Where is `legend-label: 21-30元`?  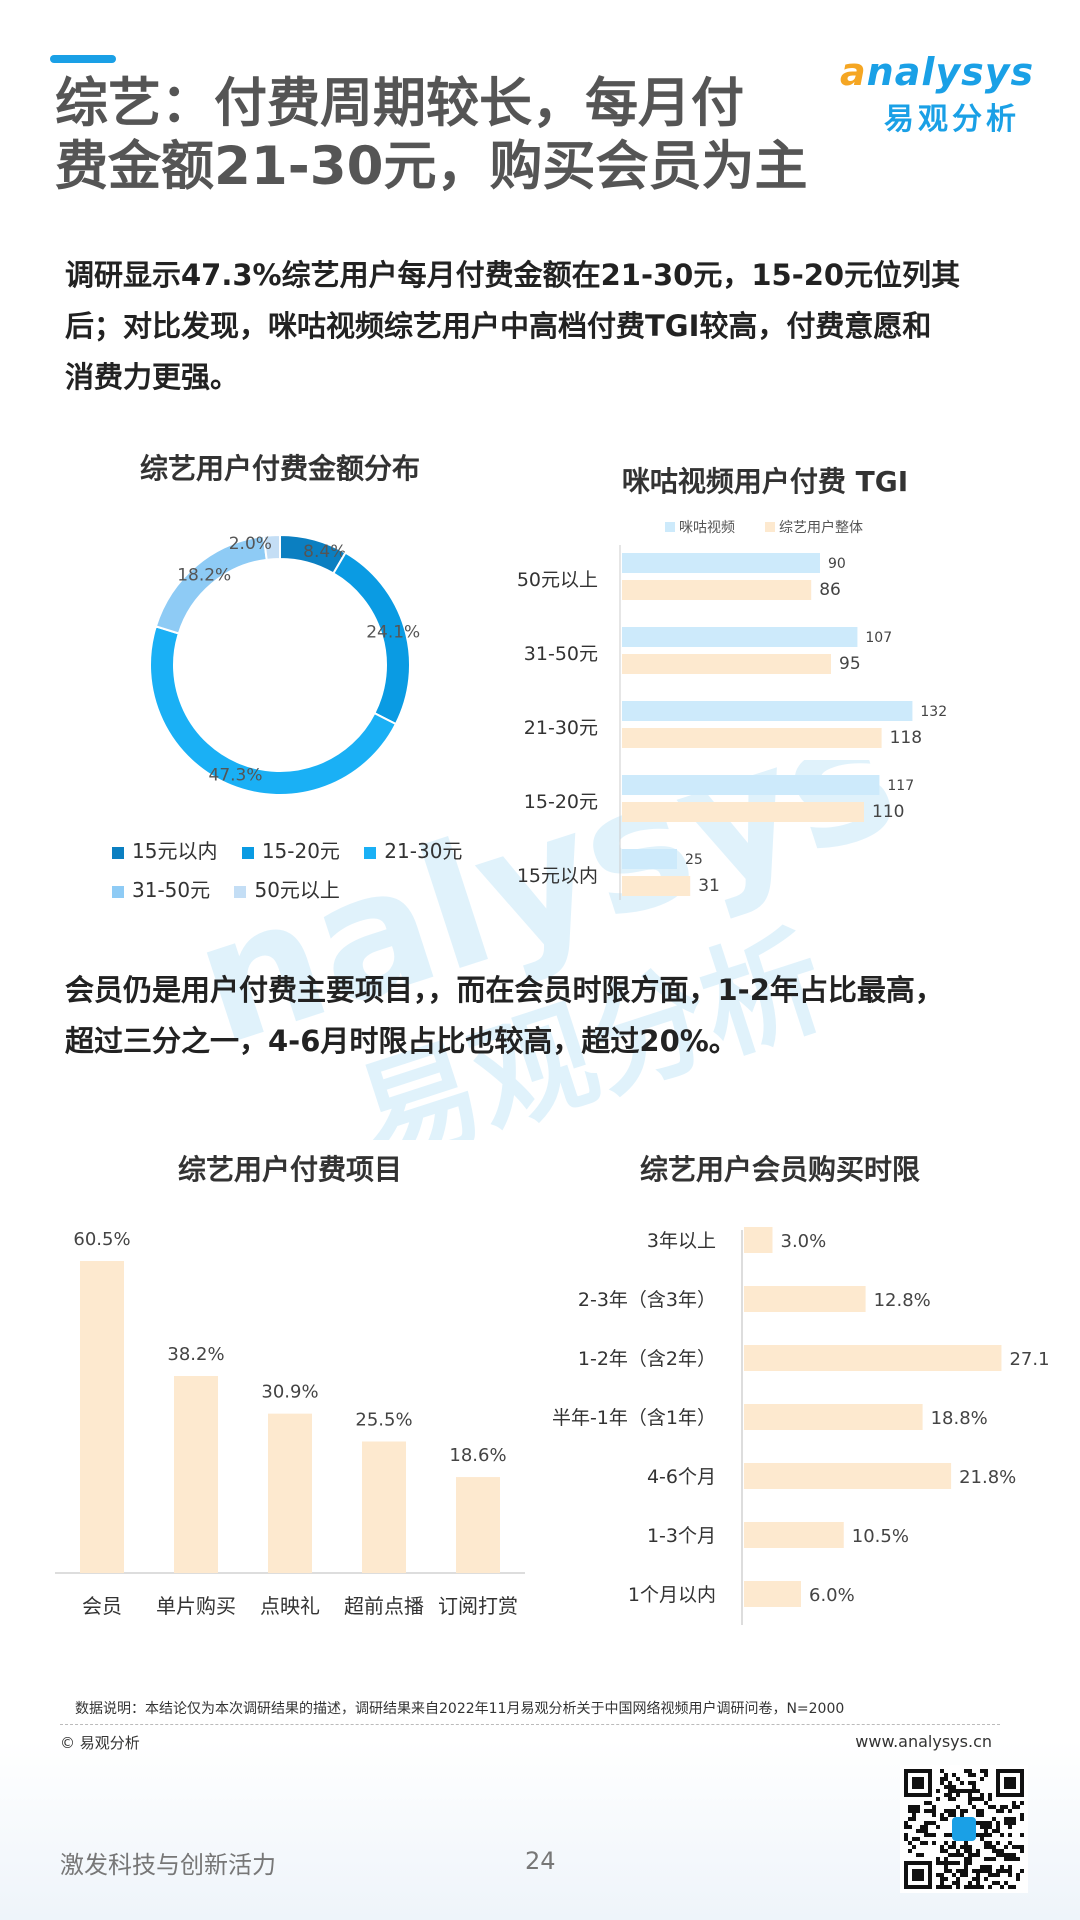 legend-label: 21-30元 is located at coordinates (423, 851).